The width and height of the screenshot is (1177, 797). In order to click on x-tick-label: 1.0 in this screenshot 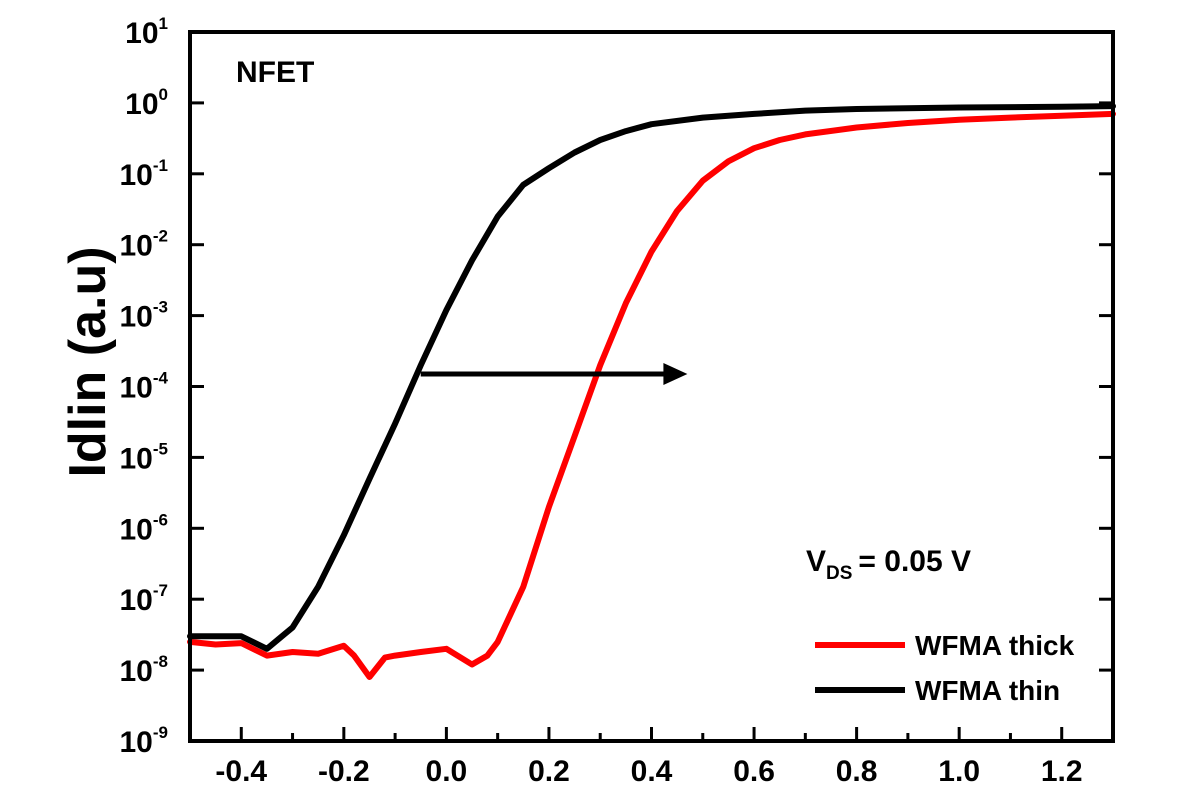, I will do `click(959, 771)`.